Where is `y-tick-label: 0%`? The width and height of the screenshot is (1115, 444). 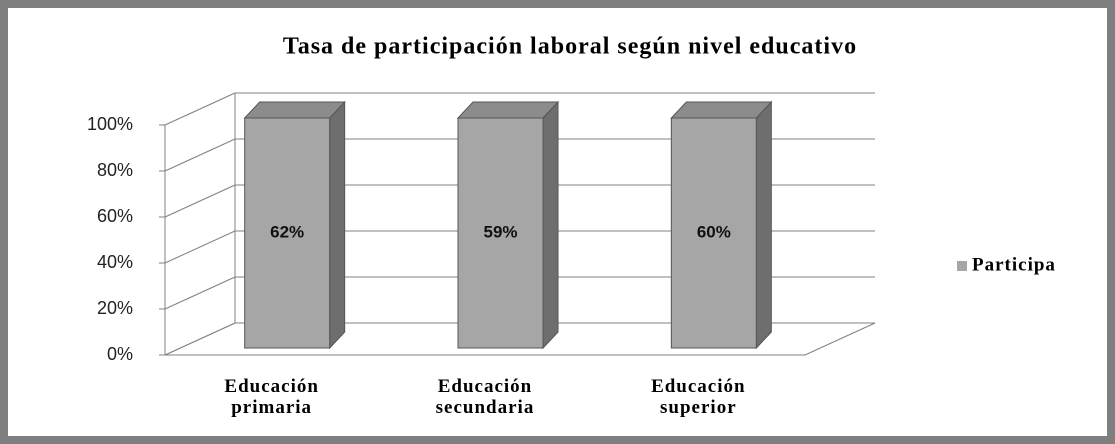 y-tick-label: 0% is located at coordinates (120, 354).